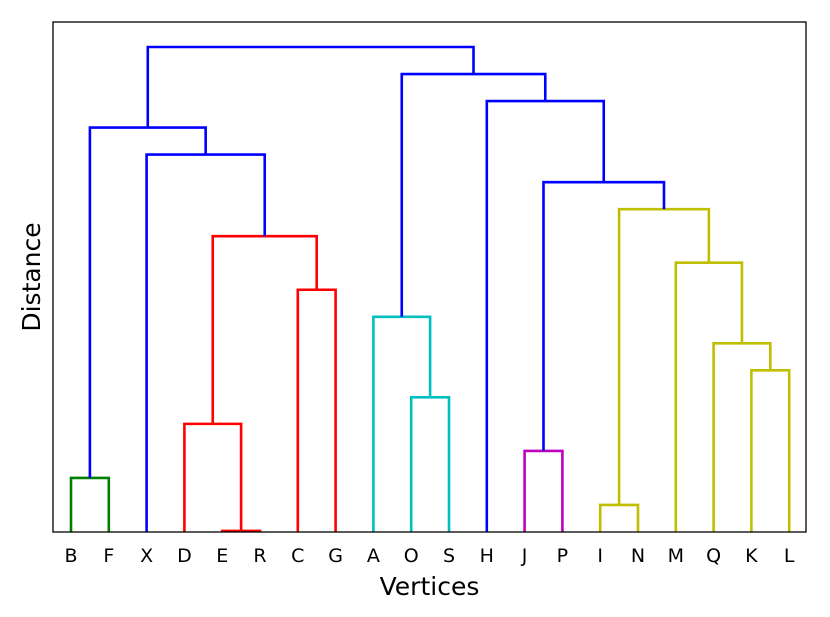 The height and width of the screenshot is (617, 830). What do you see at coordinates (297, 556) in the screenshot?
I see `x-tick-label: C` at bounding box center [297, 556].